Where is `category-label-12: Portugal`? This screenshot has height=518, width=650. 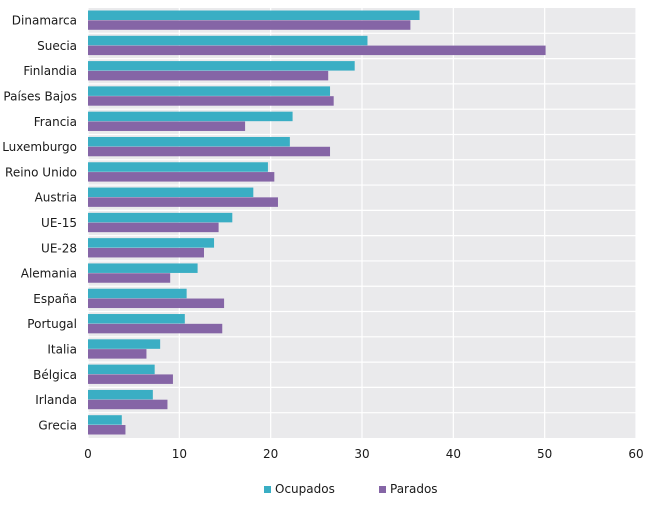 category-label-12: Portugal is located at coordinates (52, 324).